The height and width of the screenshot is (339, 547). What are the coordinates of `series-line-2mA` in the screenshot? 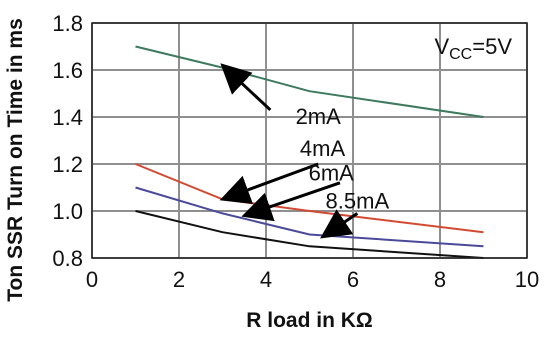 It's located at (309, 81).